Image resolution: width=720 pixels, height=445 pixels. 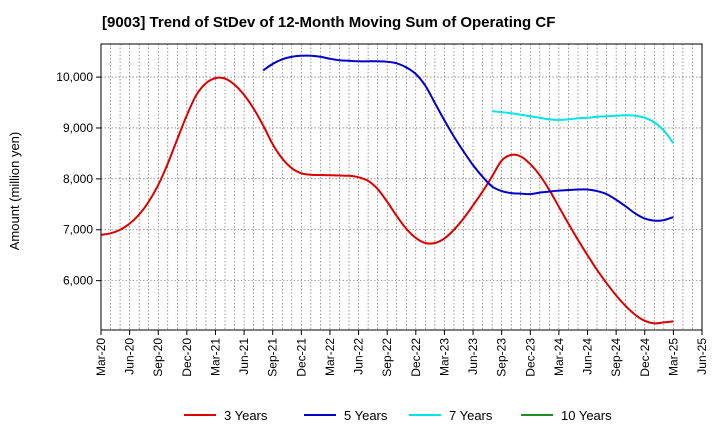 I want to click on x-tick-label: Sep-21, so click(x=273, y=357).